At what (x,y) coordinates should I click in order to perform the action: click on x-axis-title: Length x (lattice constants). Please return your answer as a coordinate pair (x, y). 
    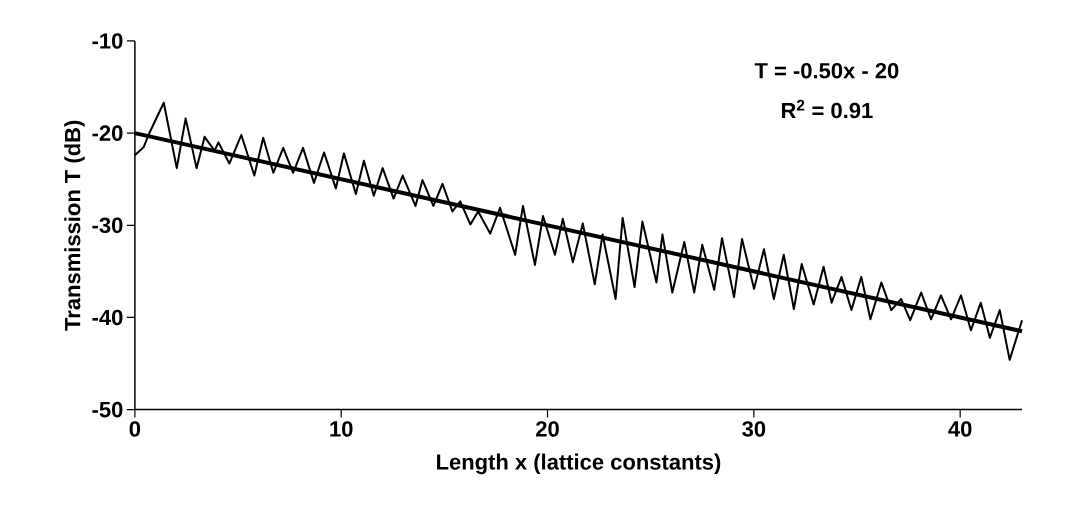
    Looking at the image, I should click on (579, 464).